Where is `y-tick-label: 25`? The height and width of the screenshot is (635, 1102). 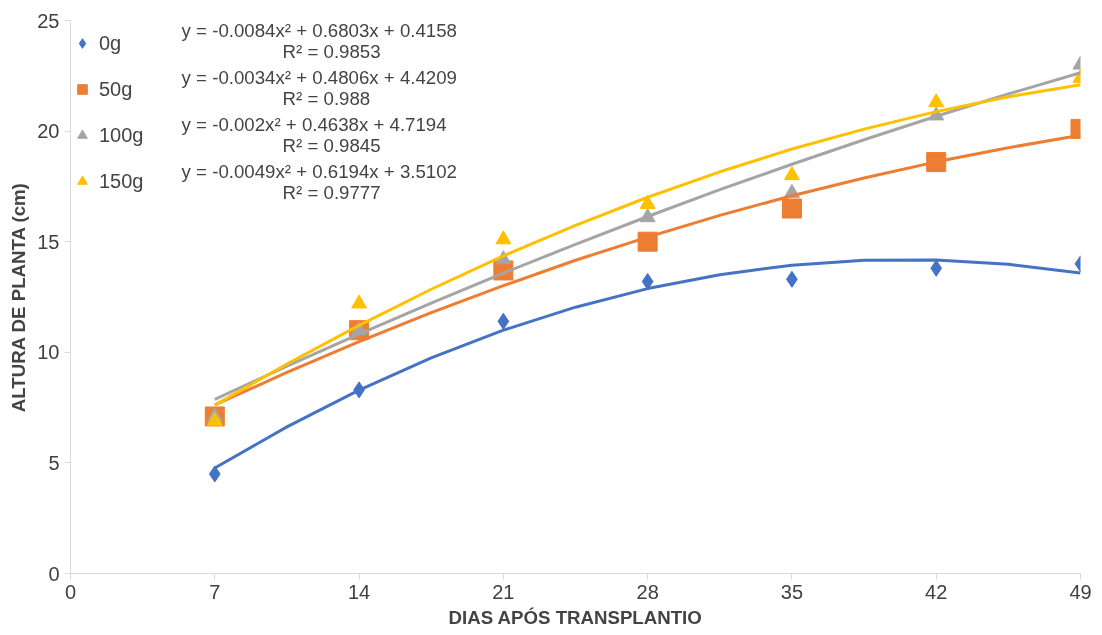 y-tick-label: 25 is located at coordinates (48, 20).